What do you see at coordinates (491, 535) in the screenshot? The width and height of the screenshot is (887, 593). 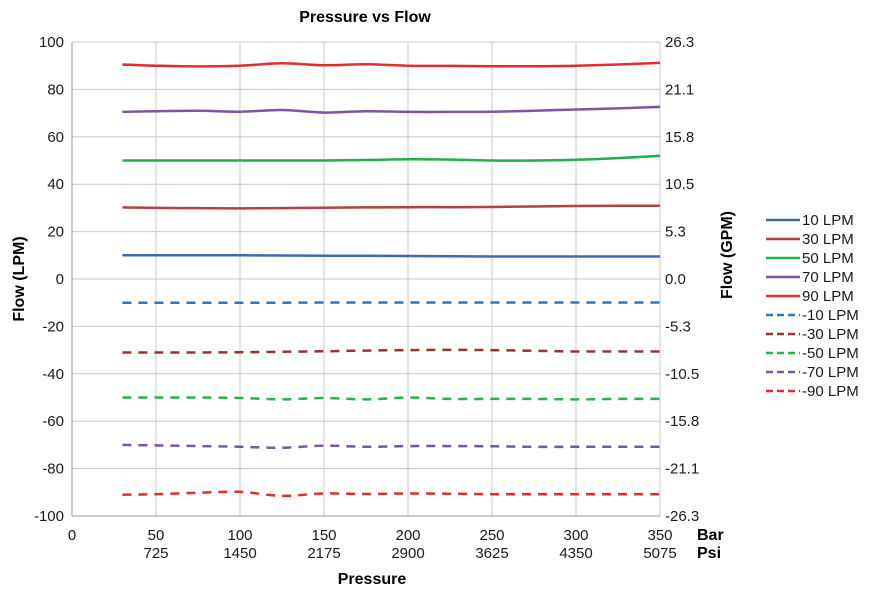 I see `x-tick-label: 250` at bounding box center [491, 535].